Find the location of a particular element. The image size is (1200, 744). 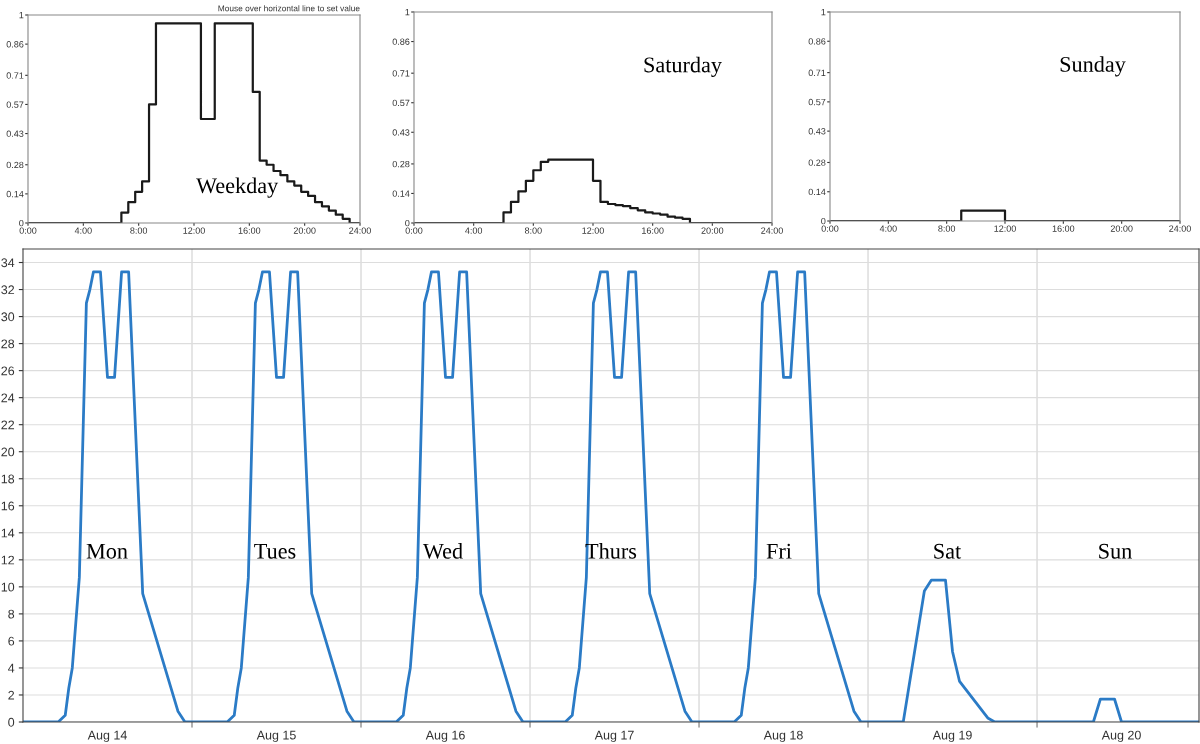

y-tick-label: 6 is located at coordinates (11, 641).